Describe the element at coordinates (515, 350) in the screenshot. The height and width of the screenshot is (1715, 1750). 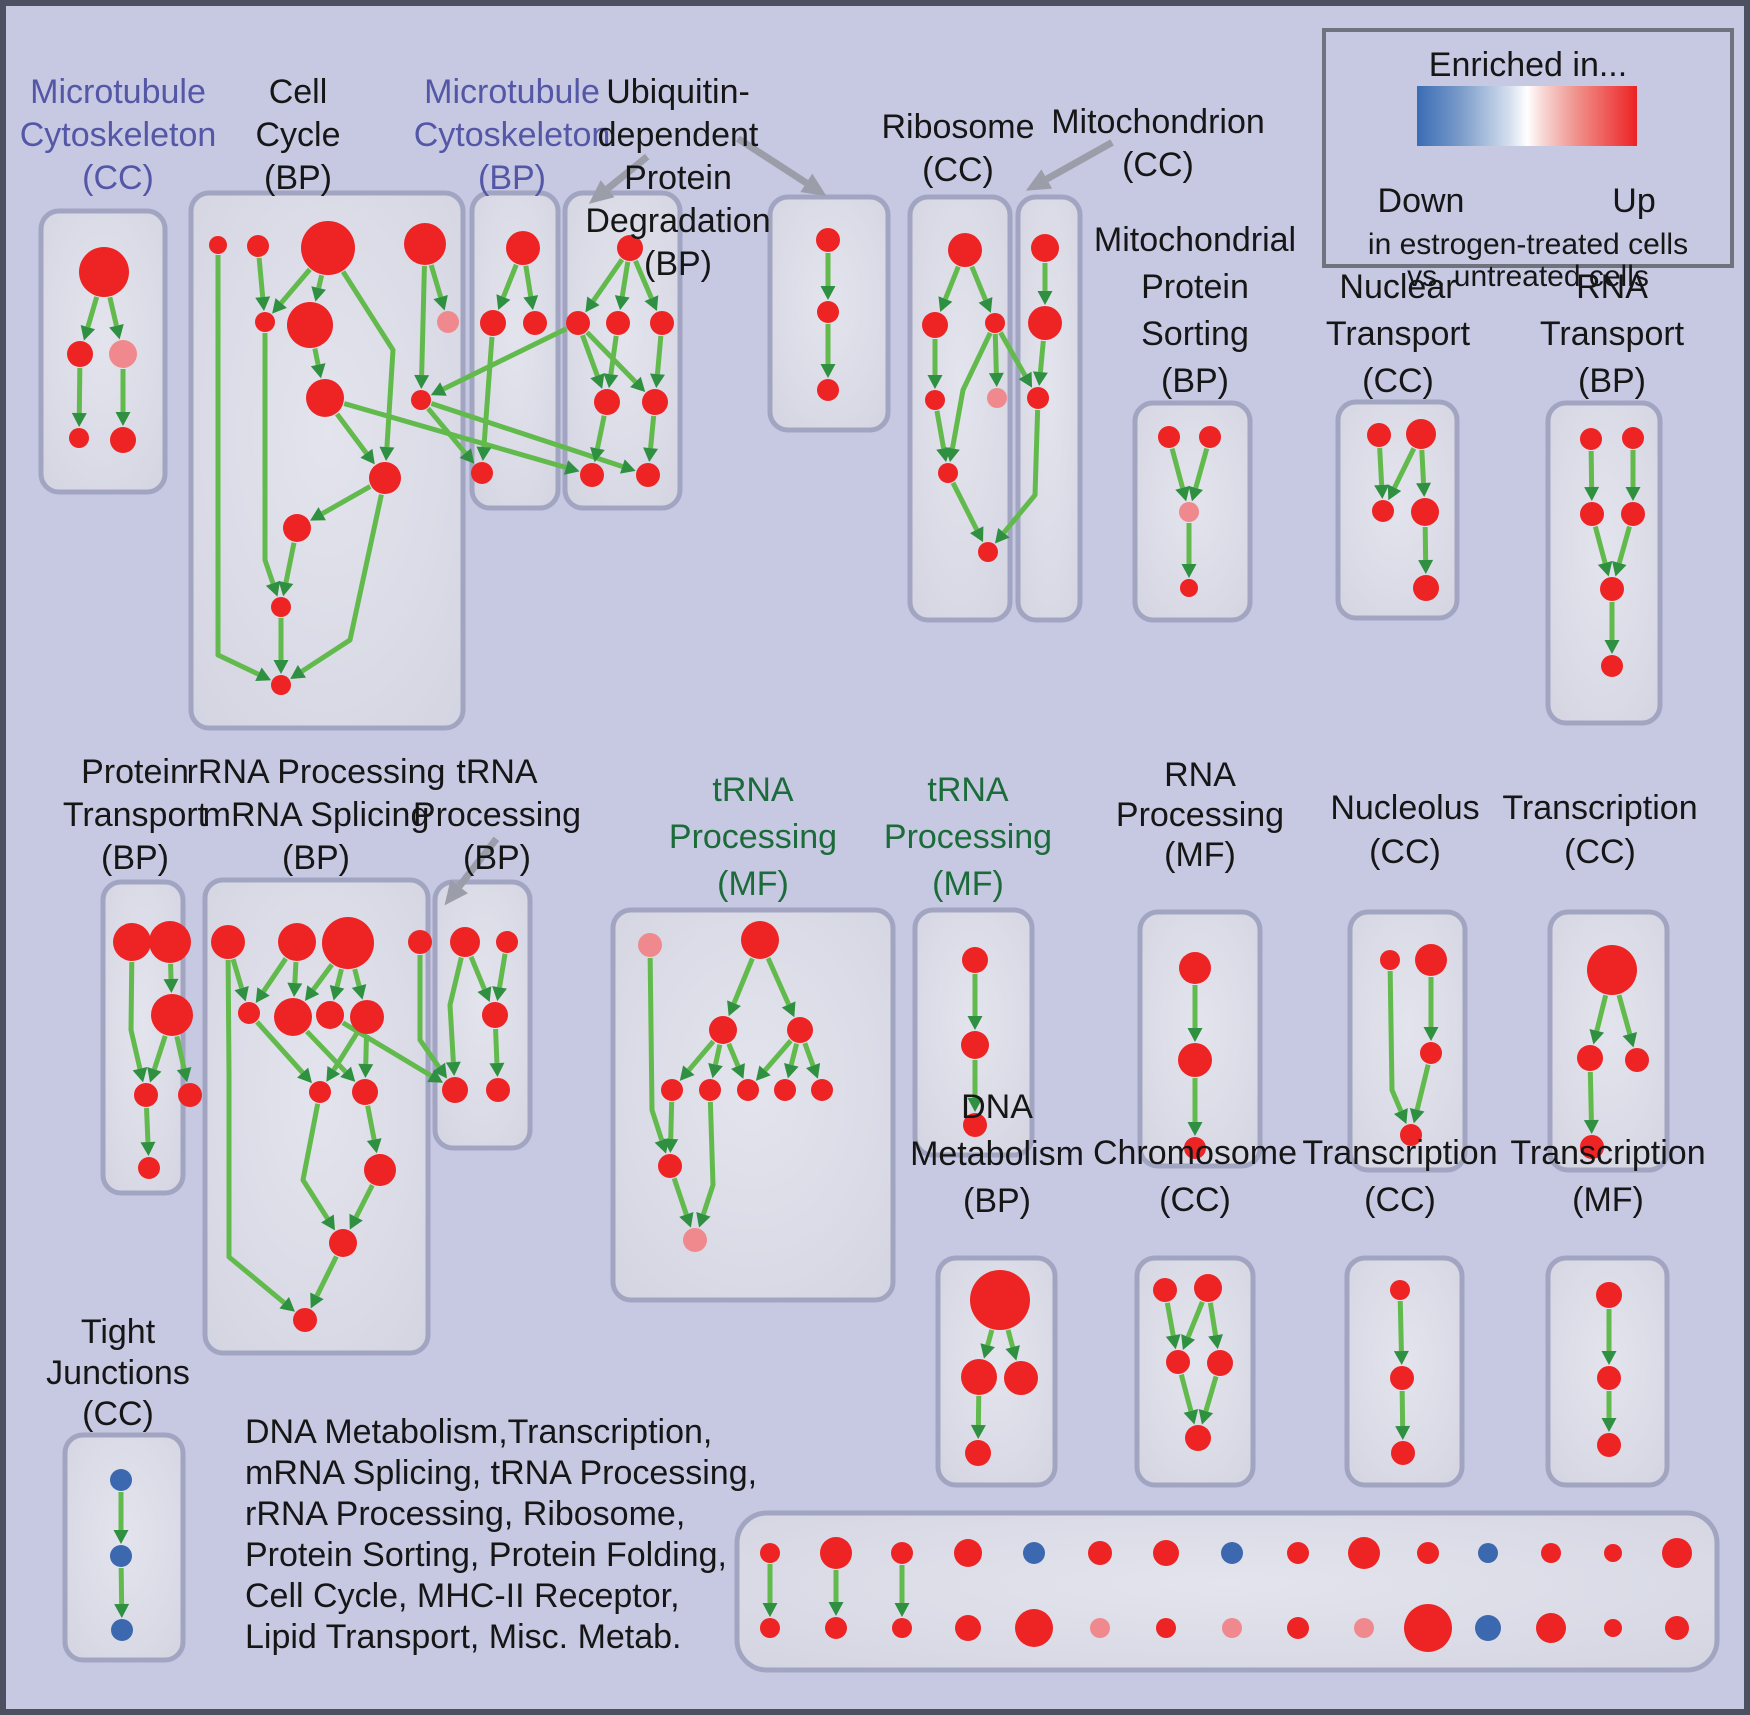
I see `group-box-microtubule-bp` at that location.